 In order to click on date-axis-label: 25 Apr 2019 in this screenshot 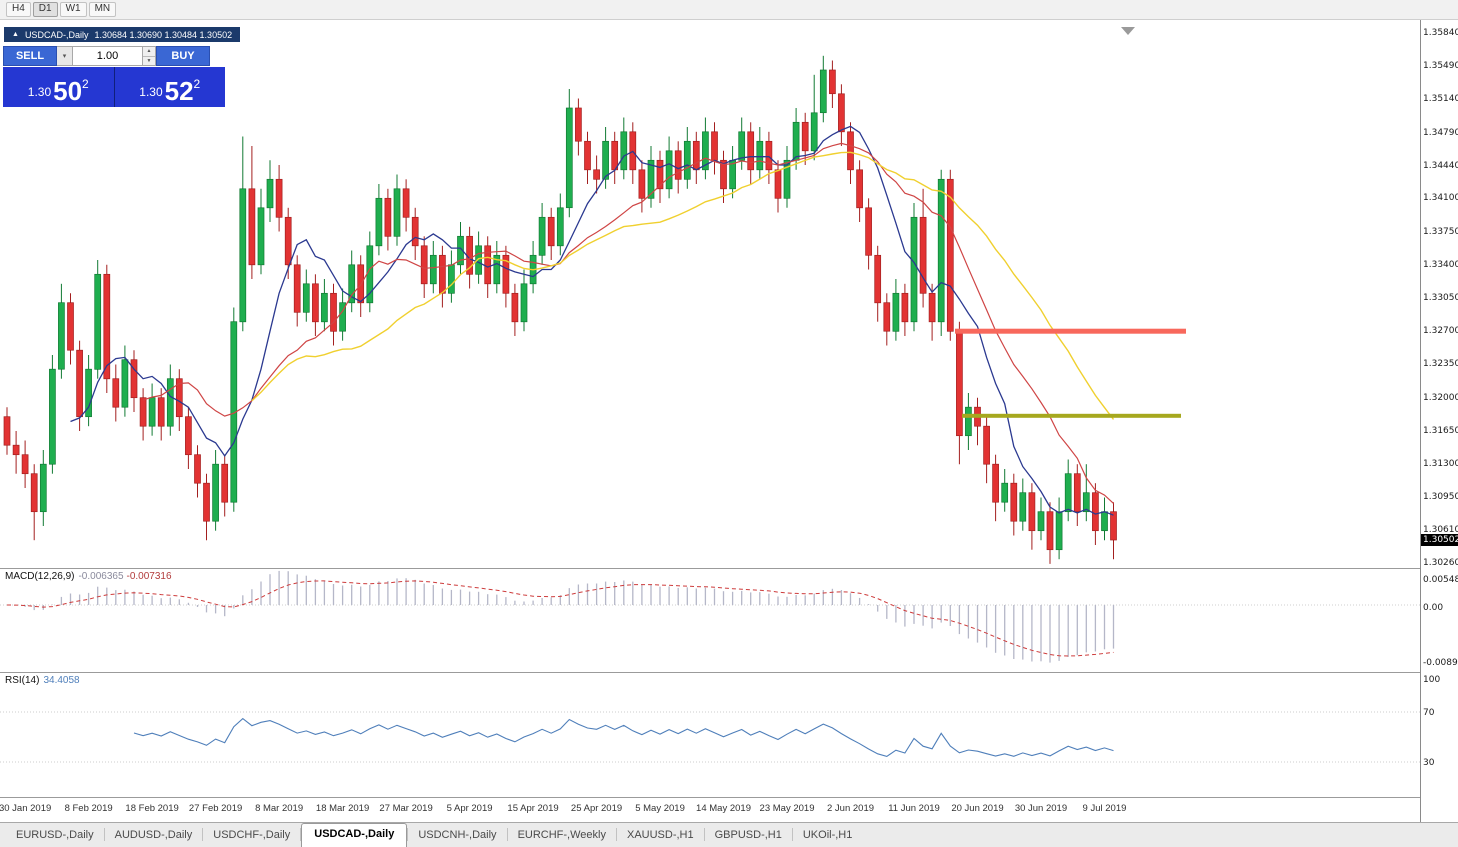, I will do `click(596, 808)`.